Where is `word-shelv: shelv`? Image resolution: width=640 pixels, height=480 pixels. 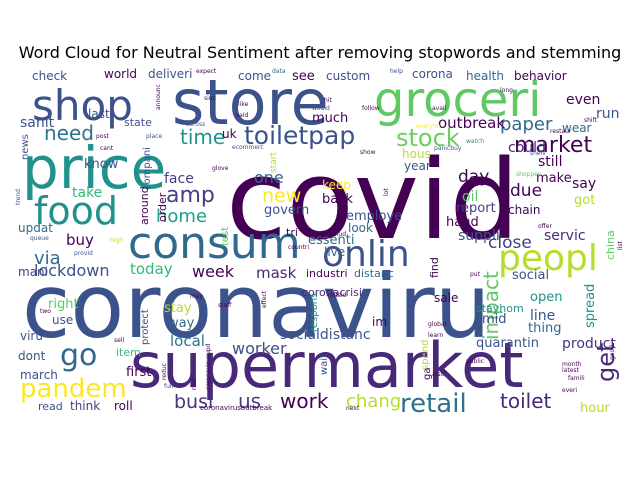 word-shelv: shelv is located at coordinates (538, 153).